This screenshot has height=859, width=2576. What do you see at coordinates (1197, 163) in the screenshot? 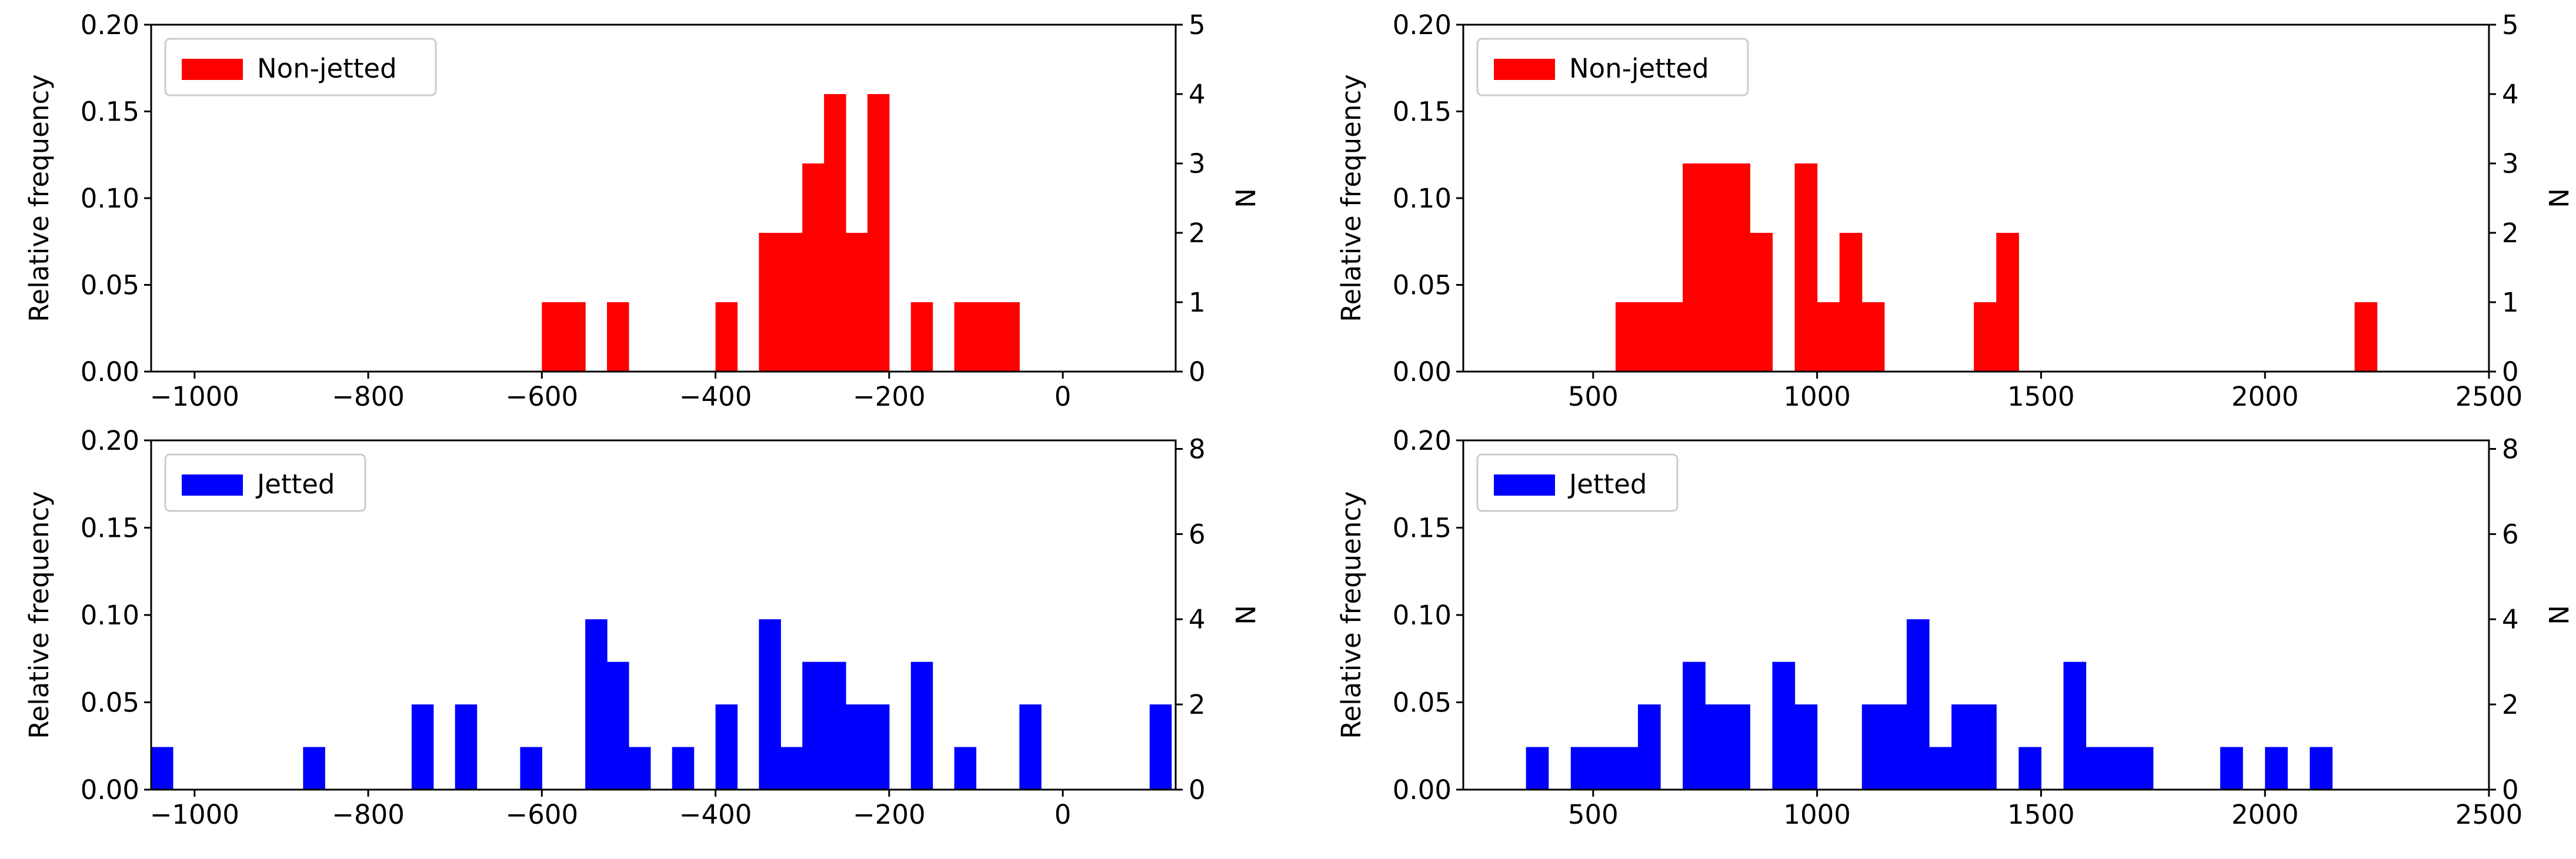
I see `right-tick-label: 3` at bounding box center [1197, 163].